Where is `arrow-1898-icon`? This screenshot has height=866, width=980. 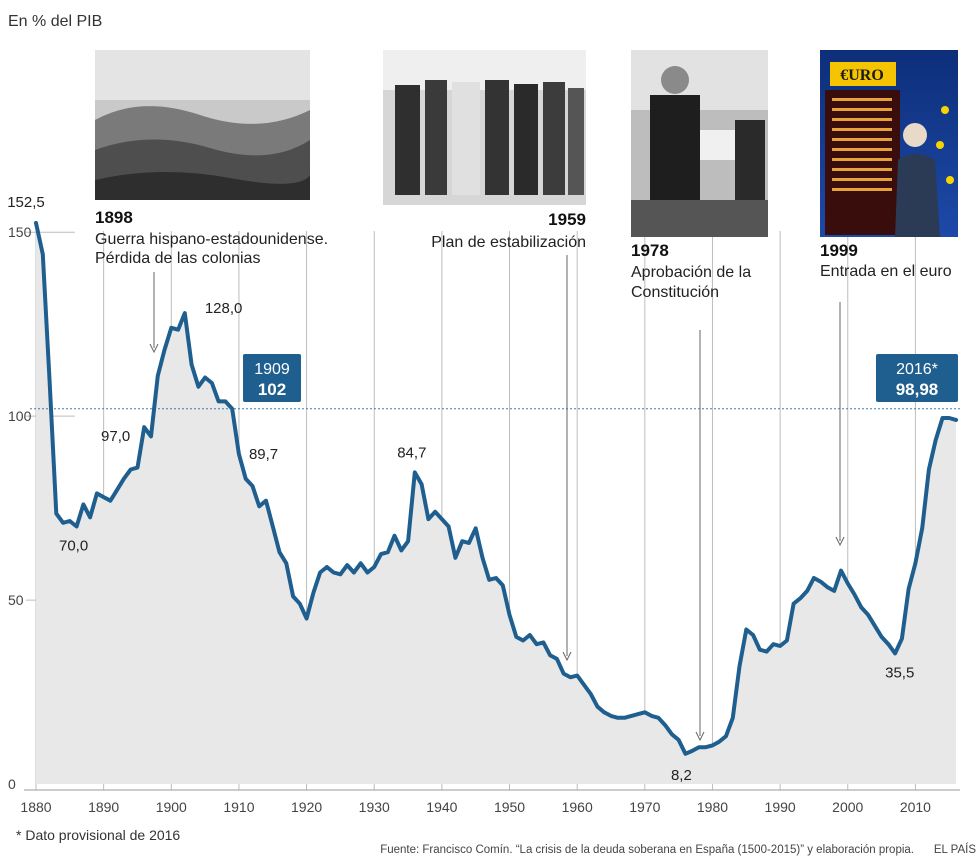
arrow-1898-icon is located at coordinates (154, 348).